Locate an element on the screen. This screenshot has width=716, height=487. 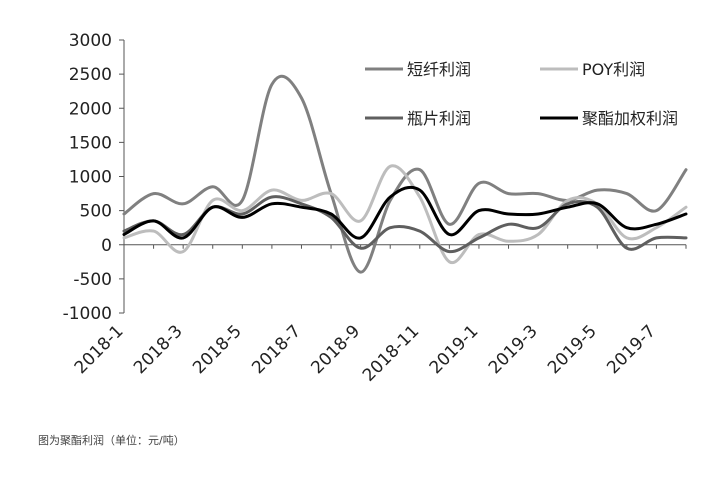
y-tick-label: -1000 is located at coordinates (87, 314).